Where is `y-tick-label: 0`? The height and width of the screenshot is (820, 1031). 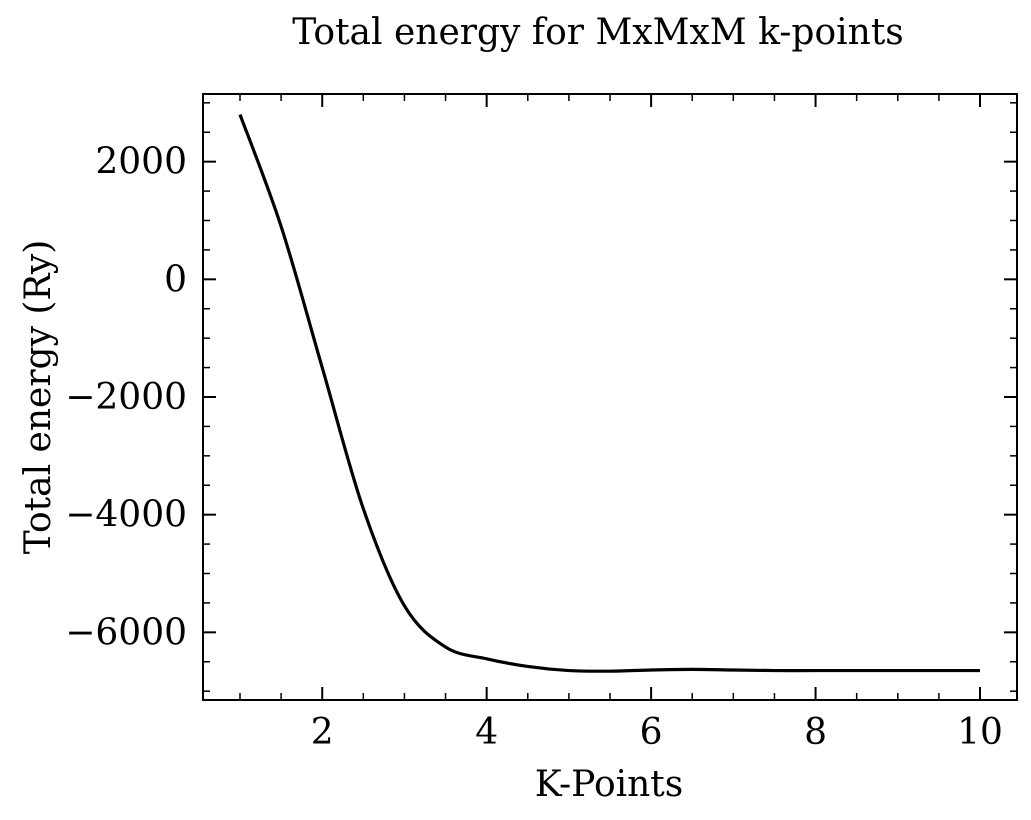
y-tick-label: 0 is located at coordinates (175, 279).